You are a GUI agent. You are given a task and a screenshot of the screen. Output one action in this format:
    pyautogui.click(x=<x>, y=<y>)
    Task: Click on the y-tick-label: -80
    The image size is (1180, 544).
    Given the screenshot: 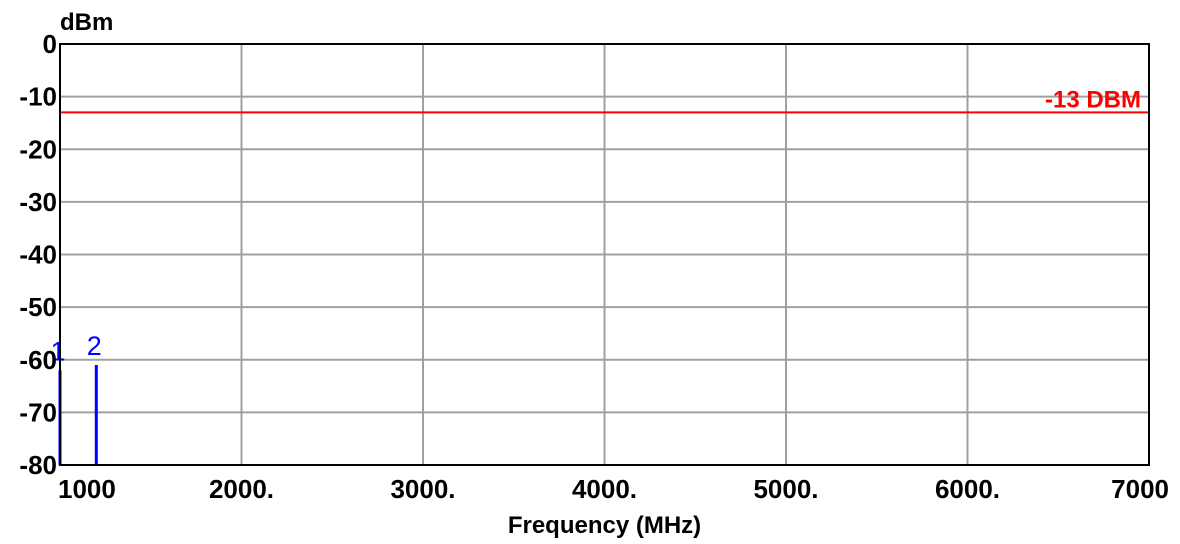 What is the action you would take?
    pyautogui.click(x=38, y=465)
    